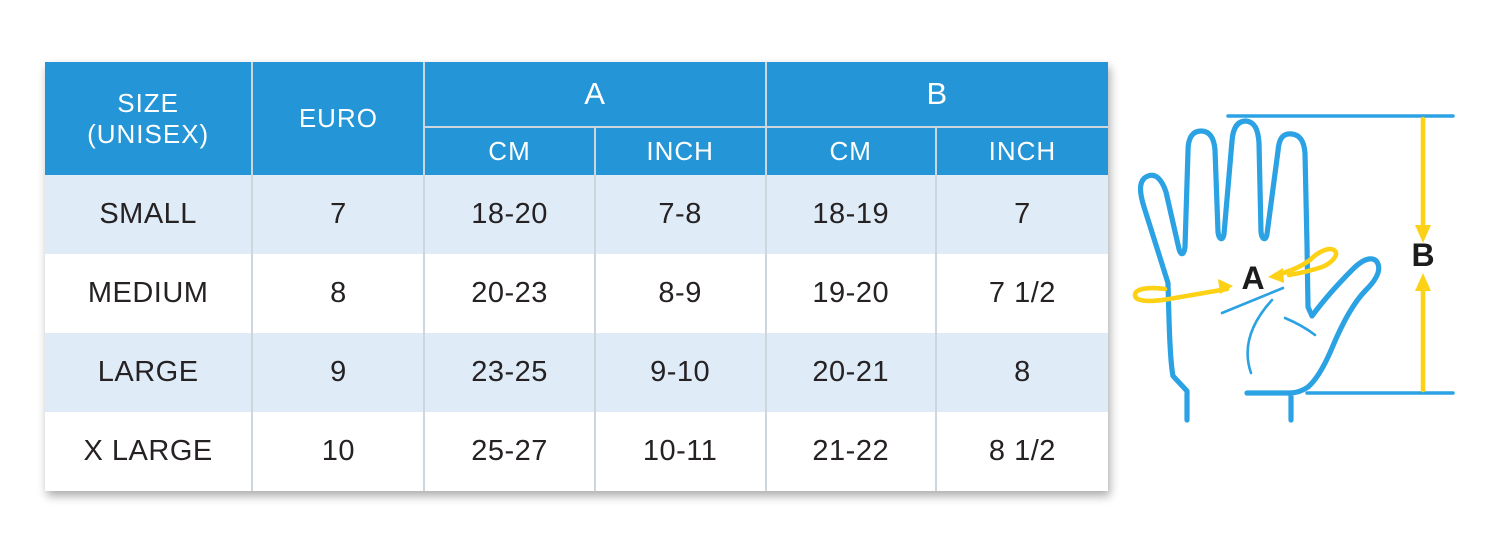 The width and height of the screenshot is (1500, 534). I want to click on a-inch-cell: 7-8, so click(680, 214).